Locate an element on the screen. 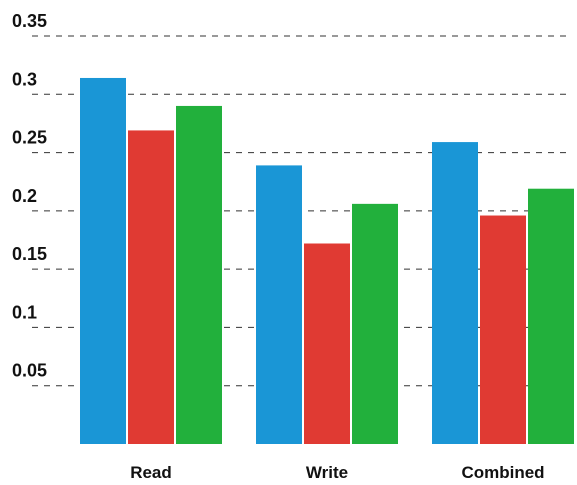  y-tick-label: 0.15 is located at coordinates (29, 254).